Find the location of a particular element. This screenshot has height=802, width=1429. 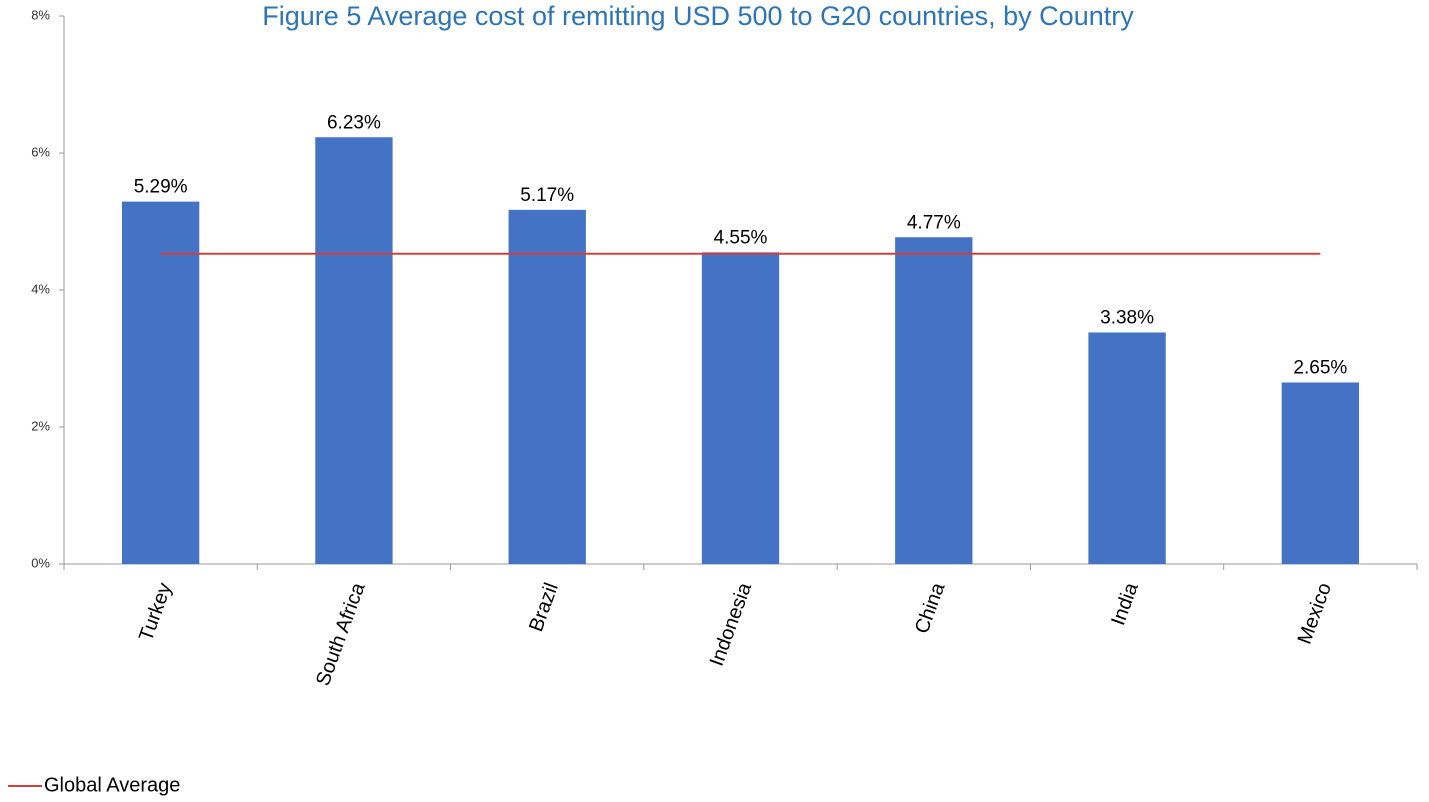

data-label: 5.29% is located at coordinates (161, 187).